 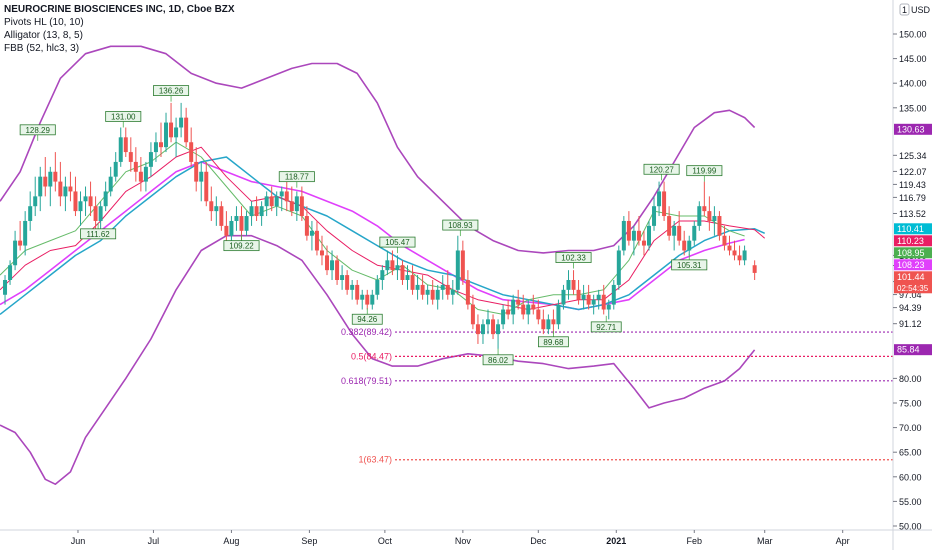 What do you see at coordinates (553, 342) in the screenshot?
I see `pivot-label: 89.68` at bounding box center [553, 342].